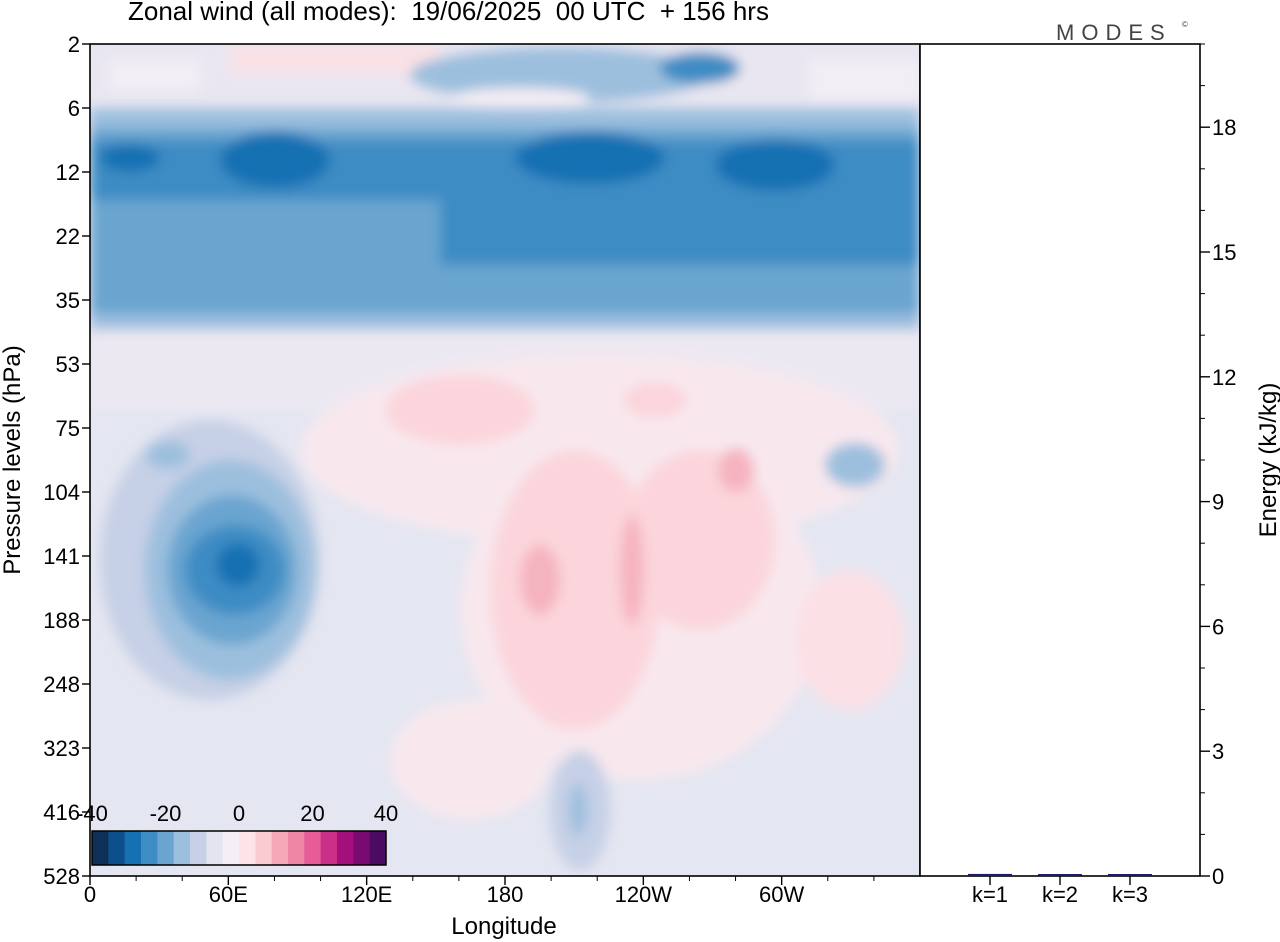  I want to click on colorbar-tick-label: 40, so click(386, 813).